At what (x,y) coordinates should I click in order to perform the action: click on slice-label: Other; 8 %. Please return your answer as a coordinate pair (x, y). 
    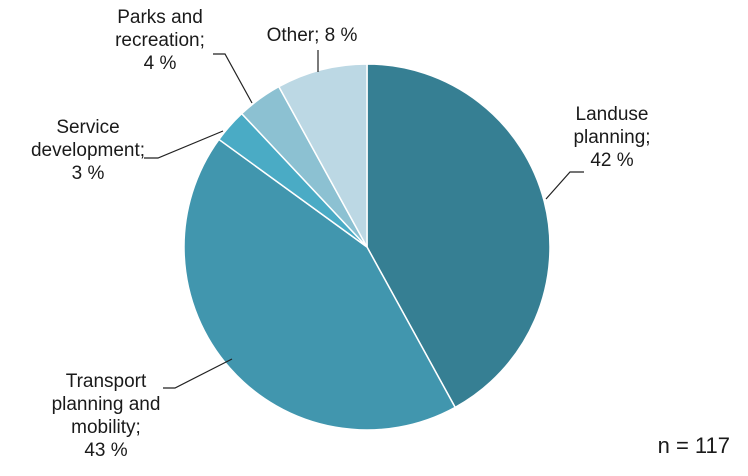
    Looking at the image, I should click on (312, 35).